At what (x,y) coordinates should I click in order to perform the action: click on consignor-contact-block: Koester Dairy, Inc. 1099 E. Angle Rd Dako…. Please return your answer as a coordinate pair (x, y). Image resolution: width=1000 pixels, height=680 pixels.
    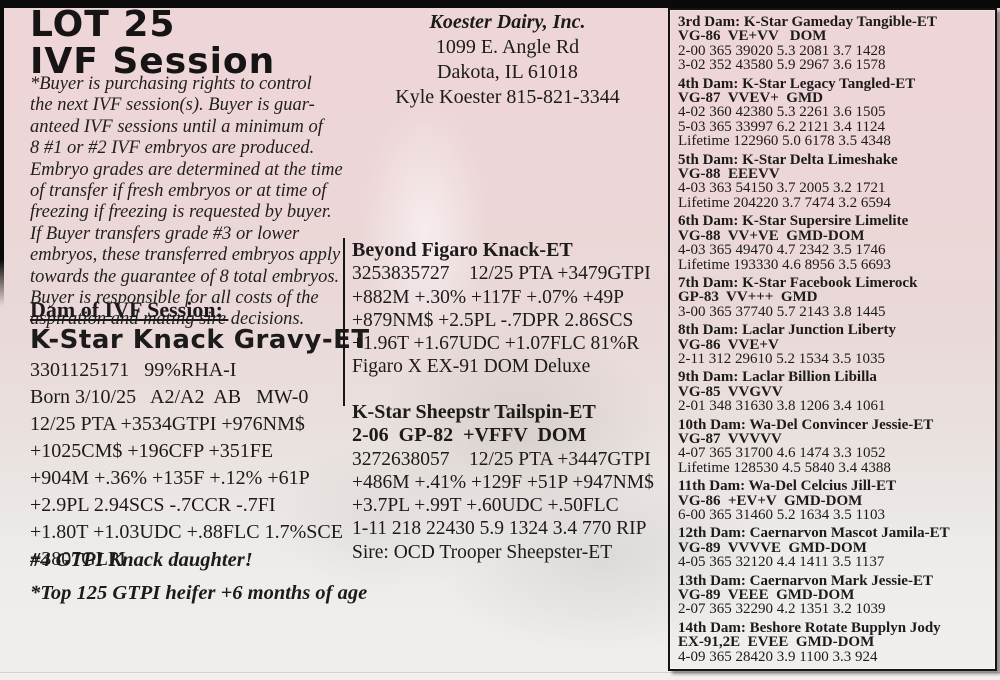
    Looking at the image, I should click on (507, 60).